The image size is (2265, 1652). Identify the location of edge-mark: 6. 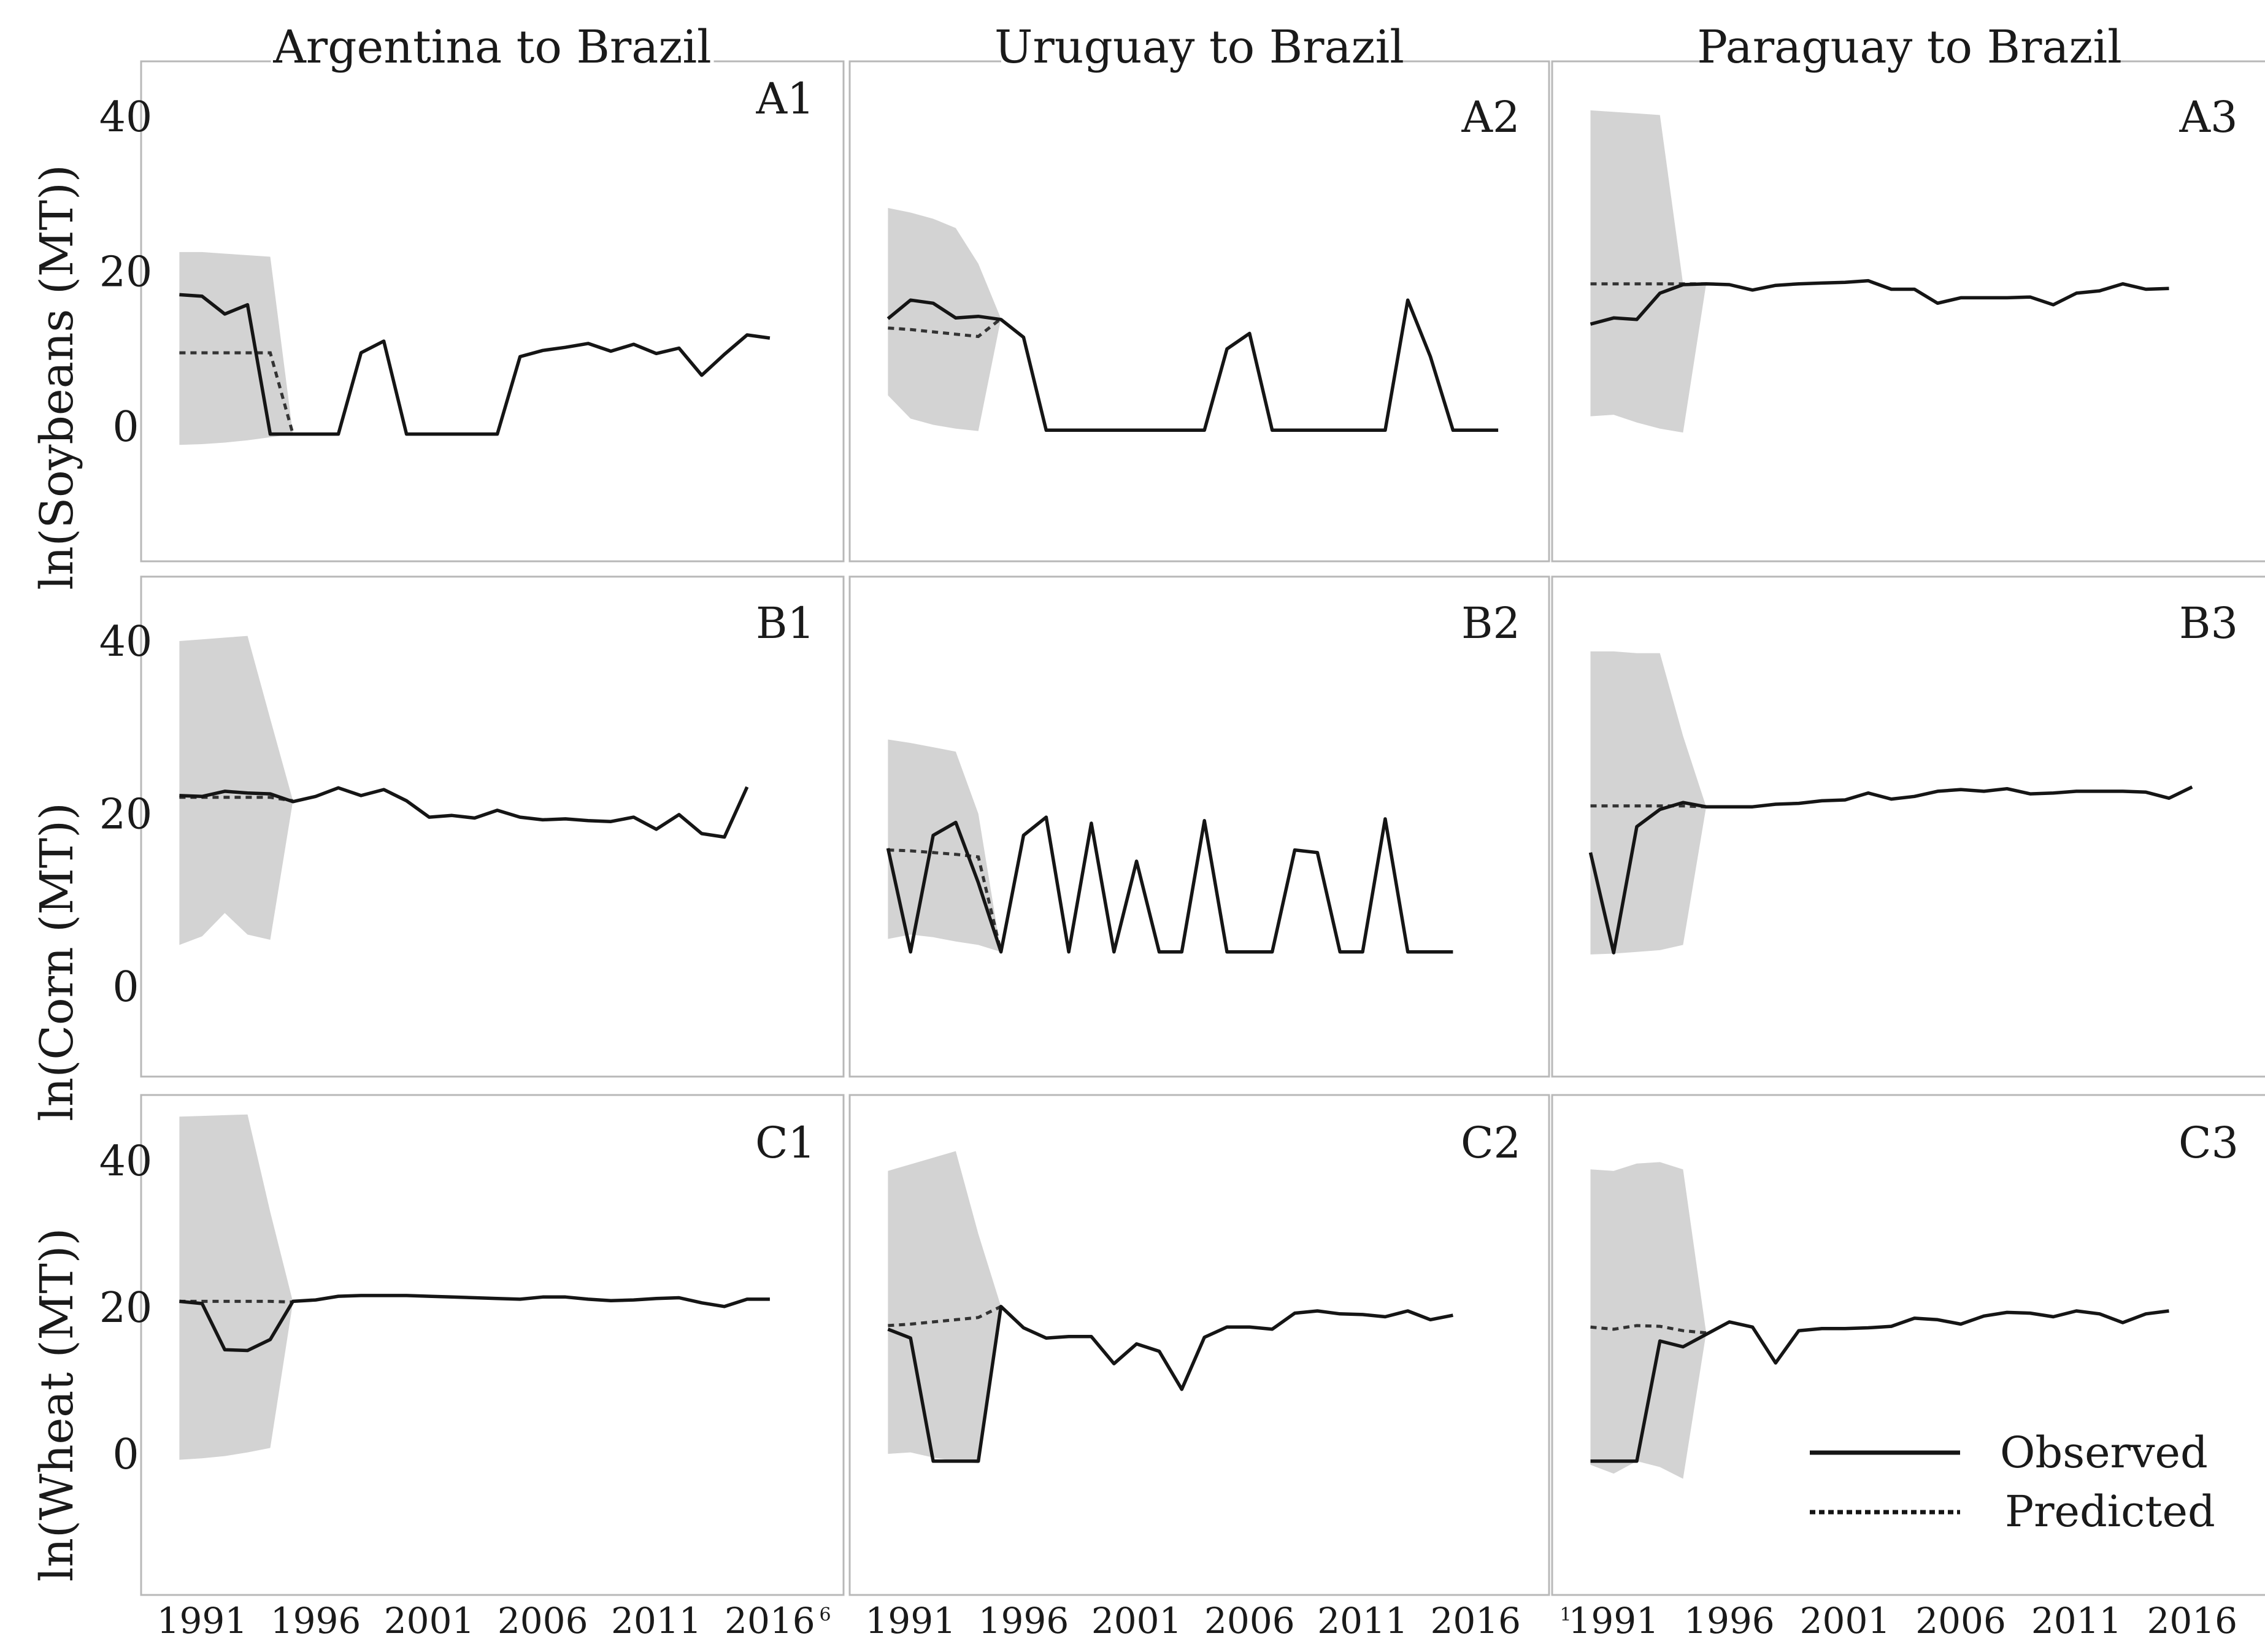
(825, 1615).